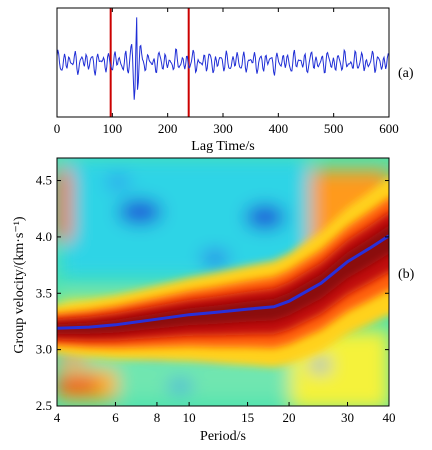 This screenshot has width=432, height=450. I want to click on panel-b-y-tick-label: 3.0, so click(44, 349).